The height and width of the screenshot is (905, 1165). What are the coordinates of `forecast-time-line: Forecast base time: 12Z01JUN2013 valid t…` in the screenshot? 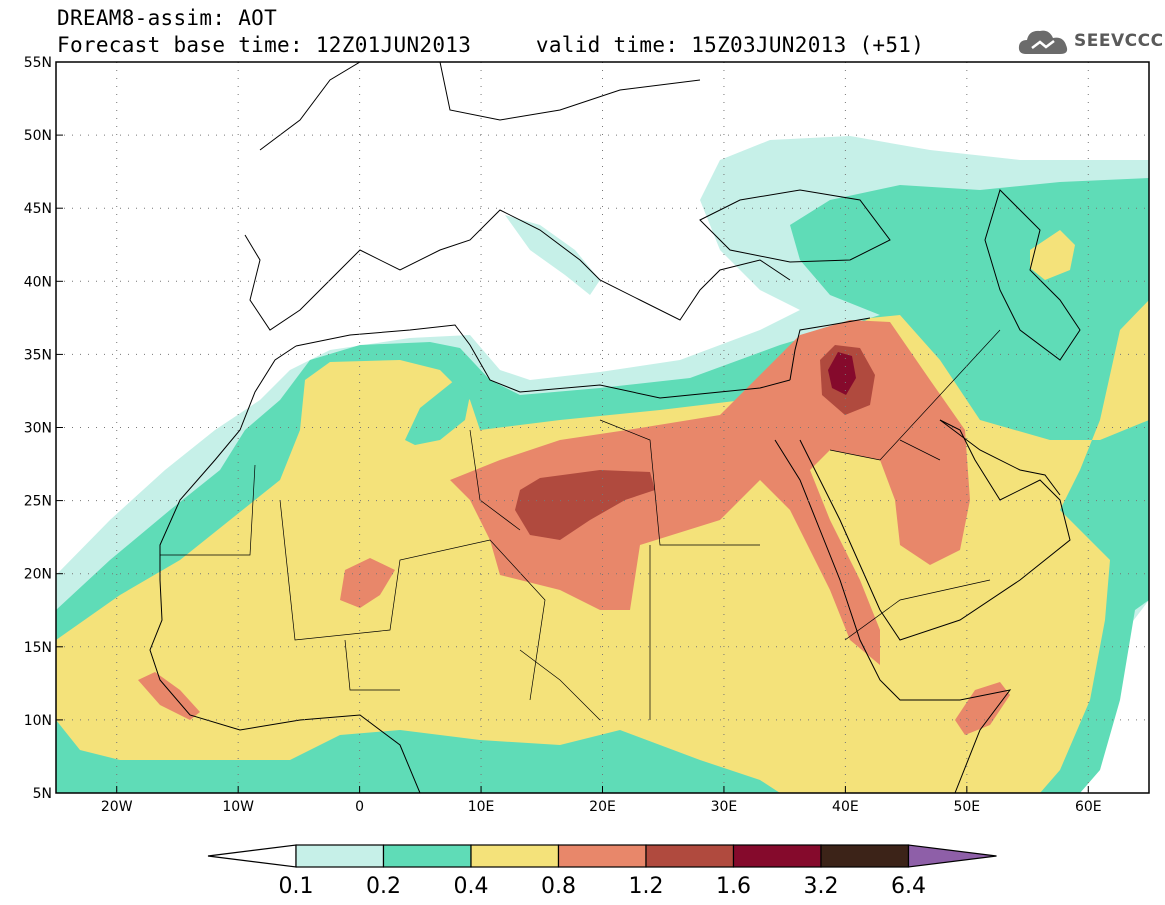 It's located at (491, 45).